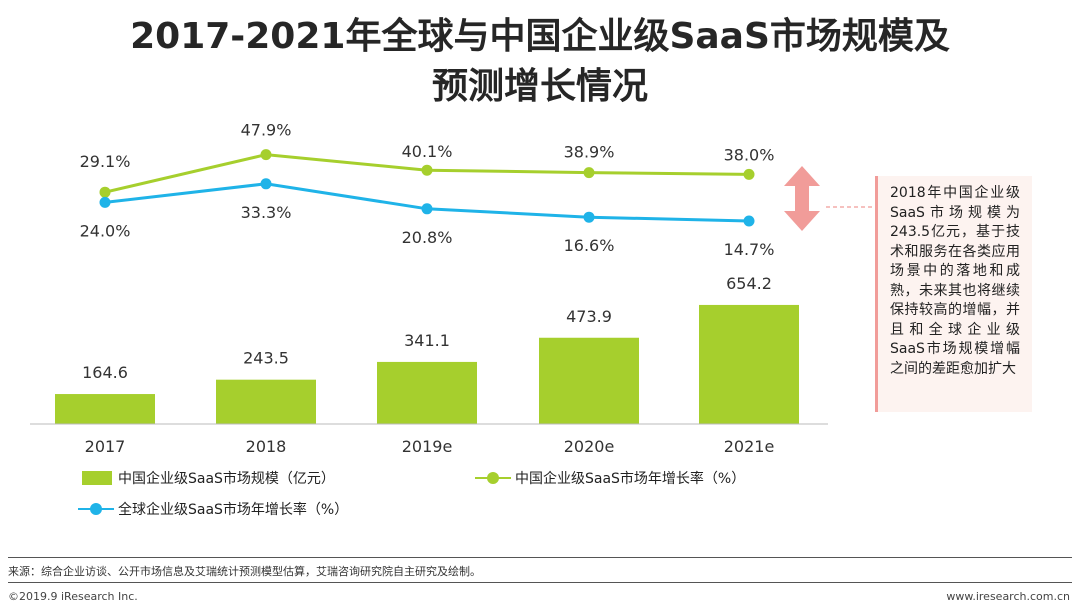 The image size is (1080, 613). What do you see at coordinates (427, 209) in the screenshot?
I see `global-growth-point-2019e` at bounding box center [427, 209].